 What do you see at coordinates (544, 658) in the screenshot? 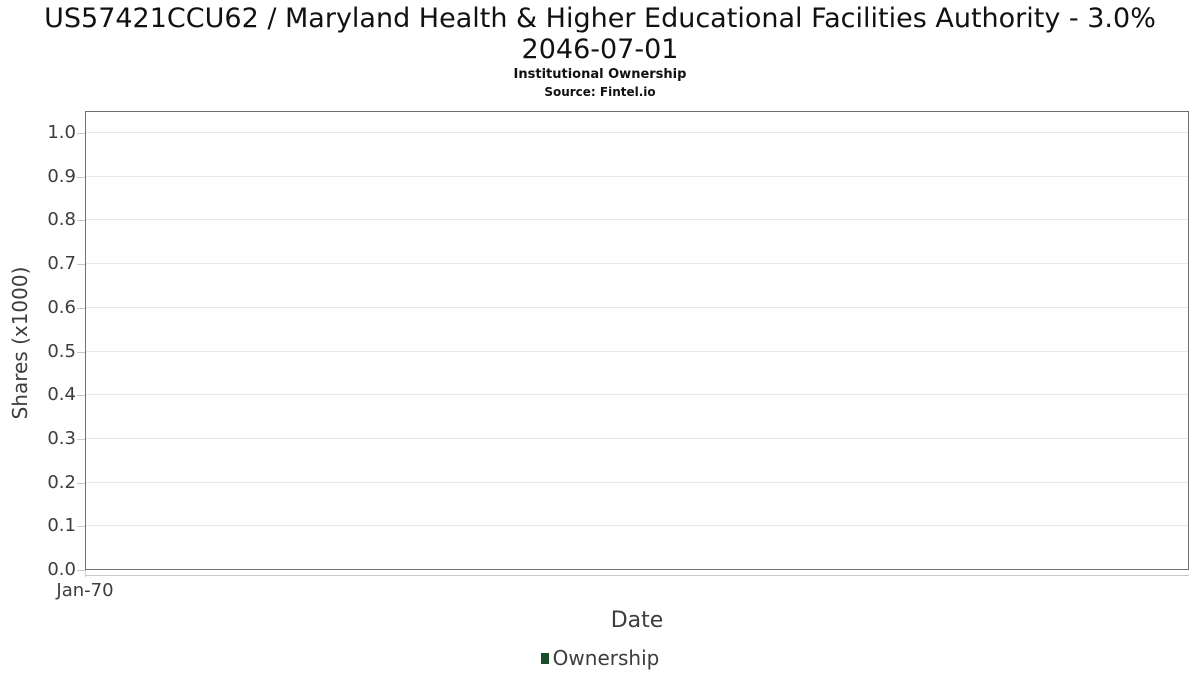
I see `ownership-series-swatch-icon` at bounding box center [544, 658].